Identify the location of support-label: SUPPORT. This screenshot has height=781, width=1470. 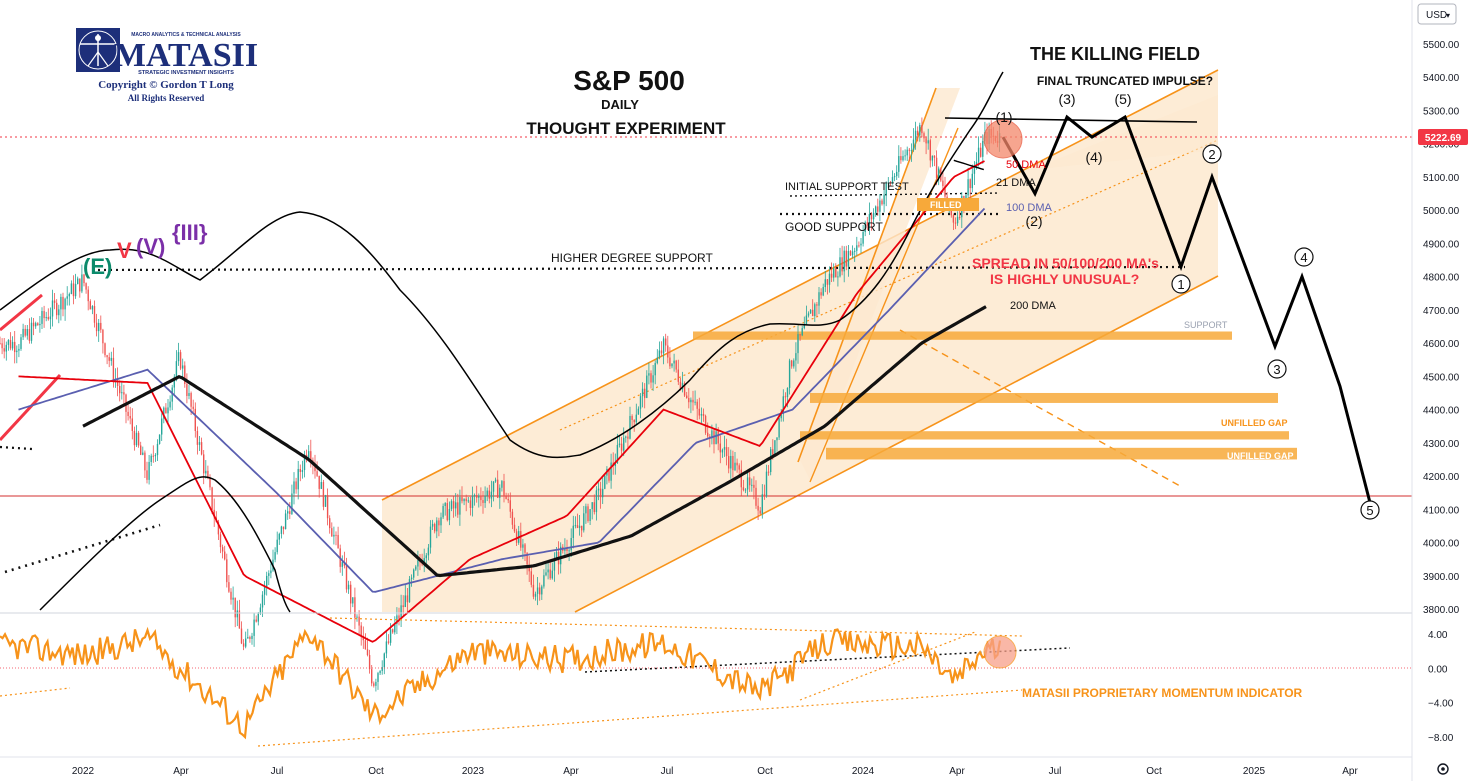
(1206, 325).